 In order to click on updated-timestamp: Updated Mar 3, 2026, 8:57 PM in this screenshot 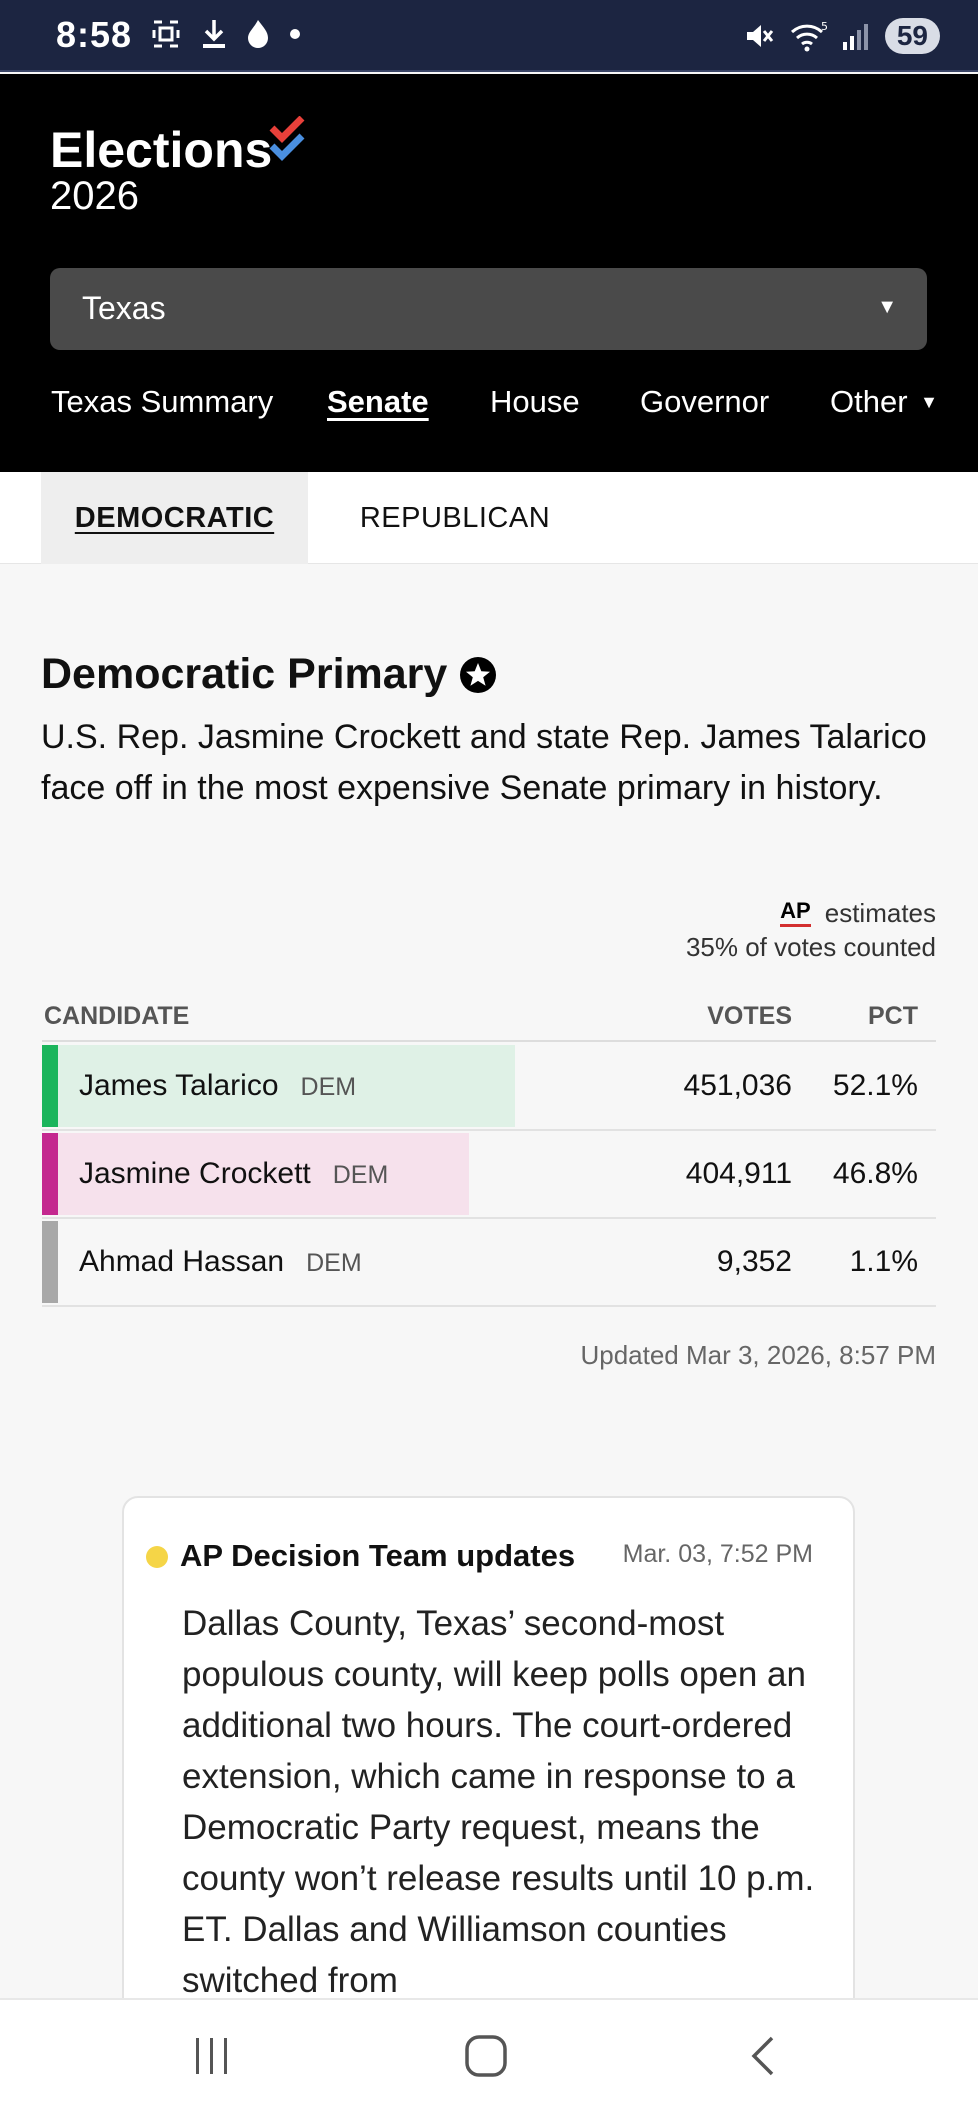, I will do `click(758, 1355)`.